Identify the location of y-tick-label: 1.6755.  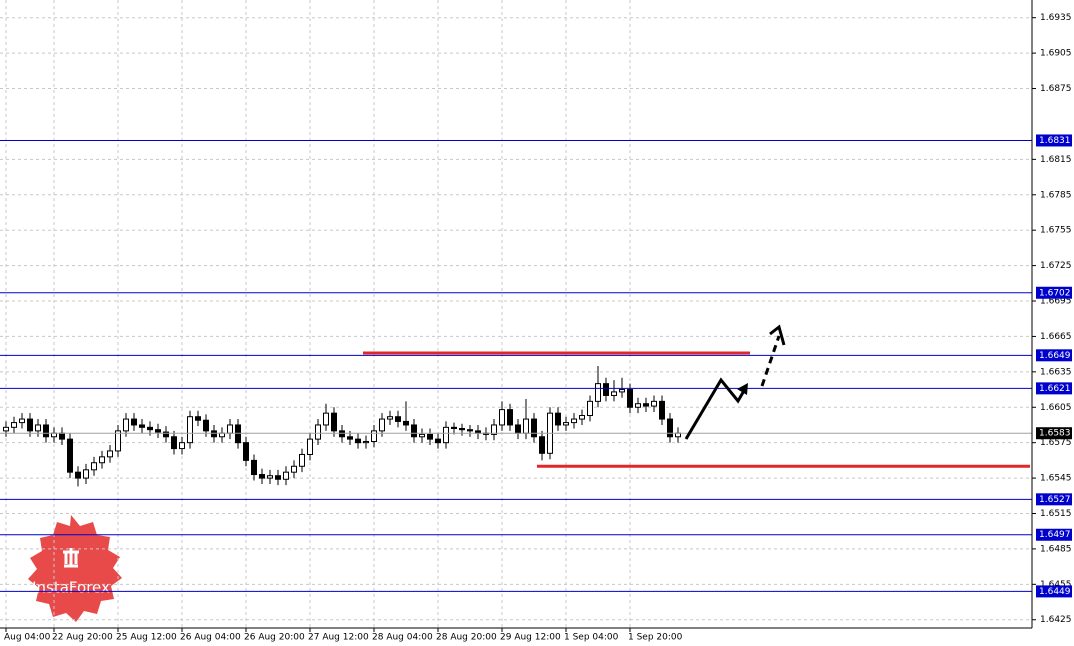
(1056, 231).